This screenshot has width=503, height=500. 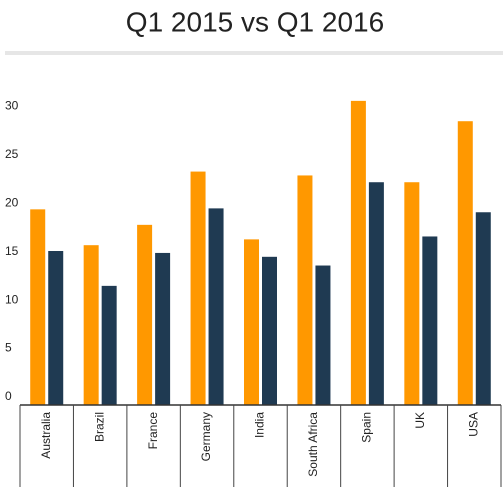 I want to click on x-tick-label: France, so click(x=153, y=431).